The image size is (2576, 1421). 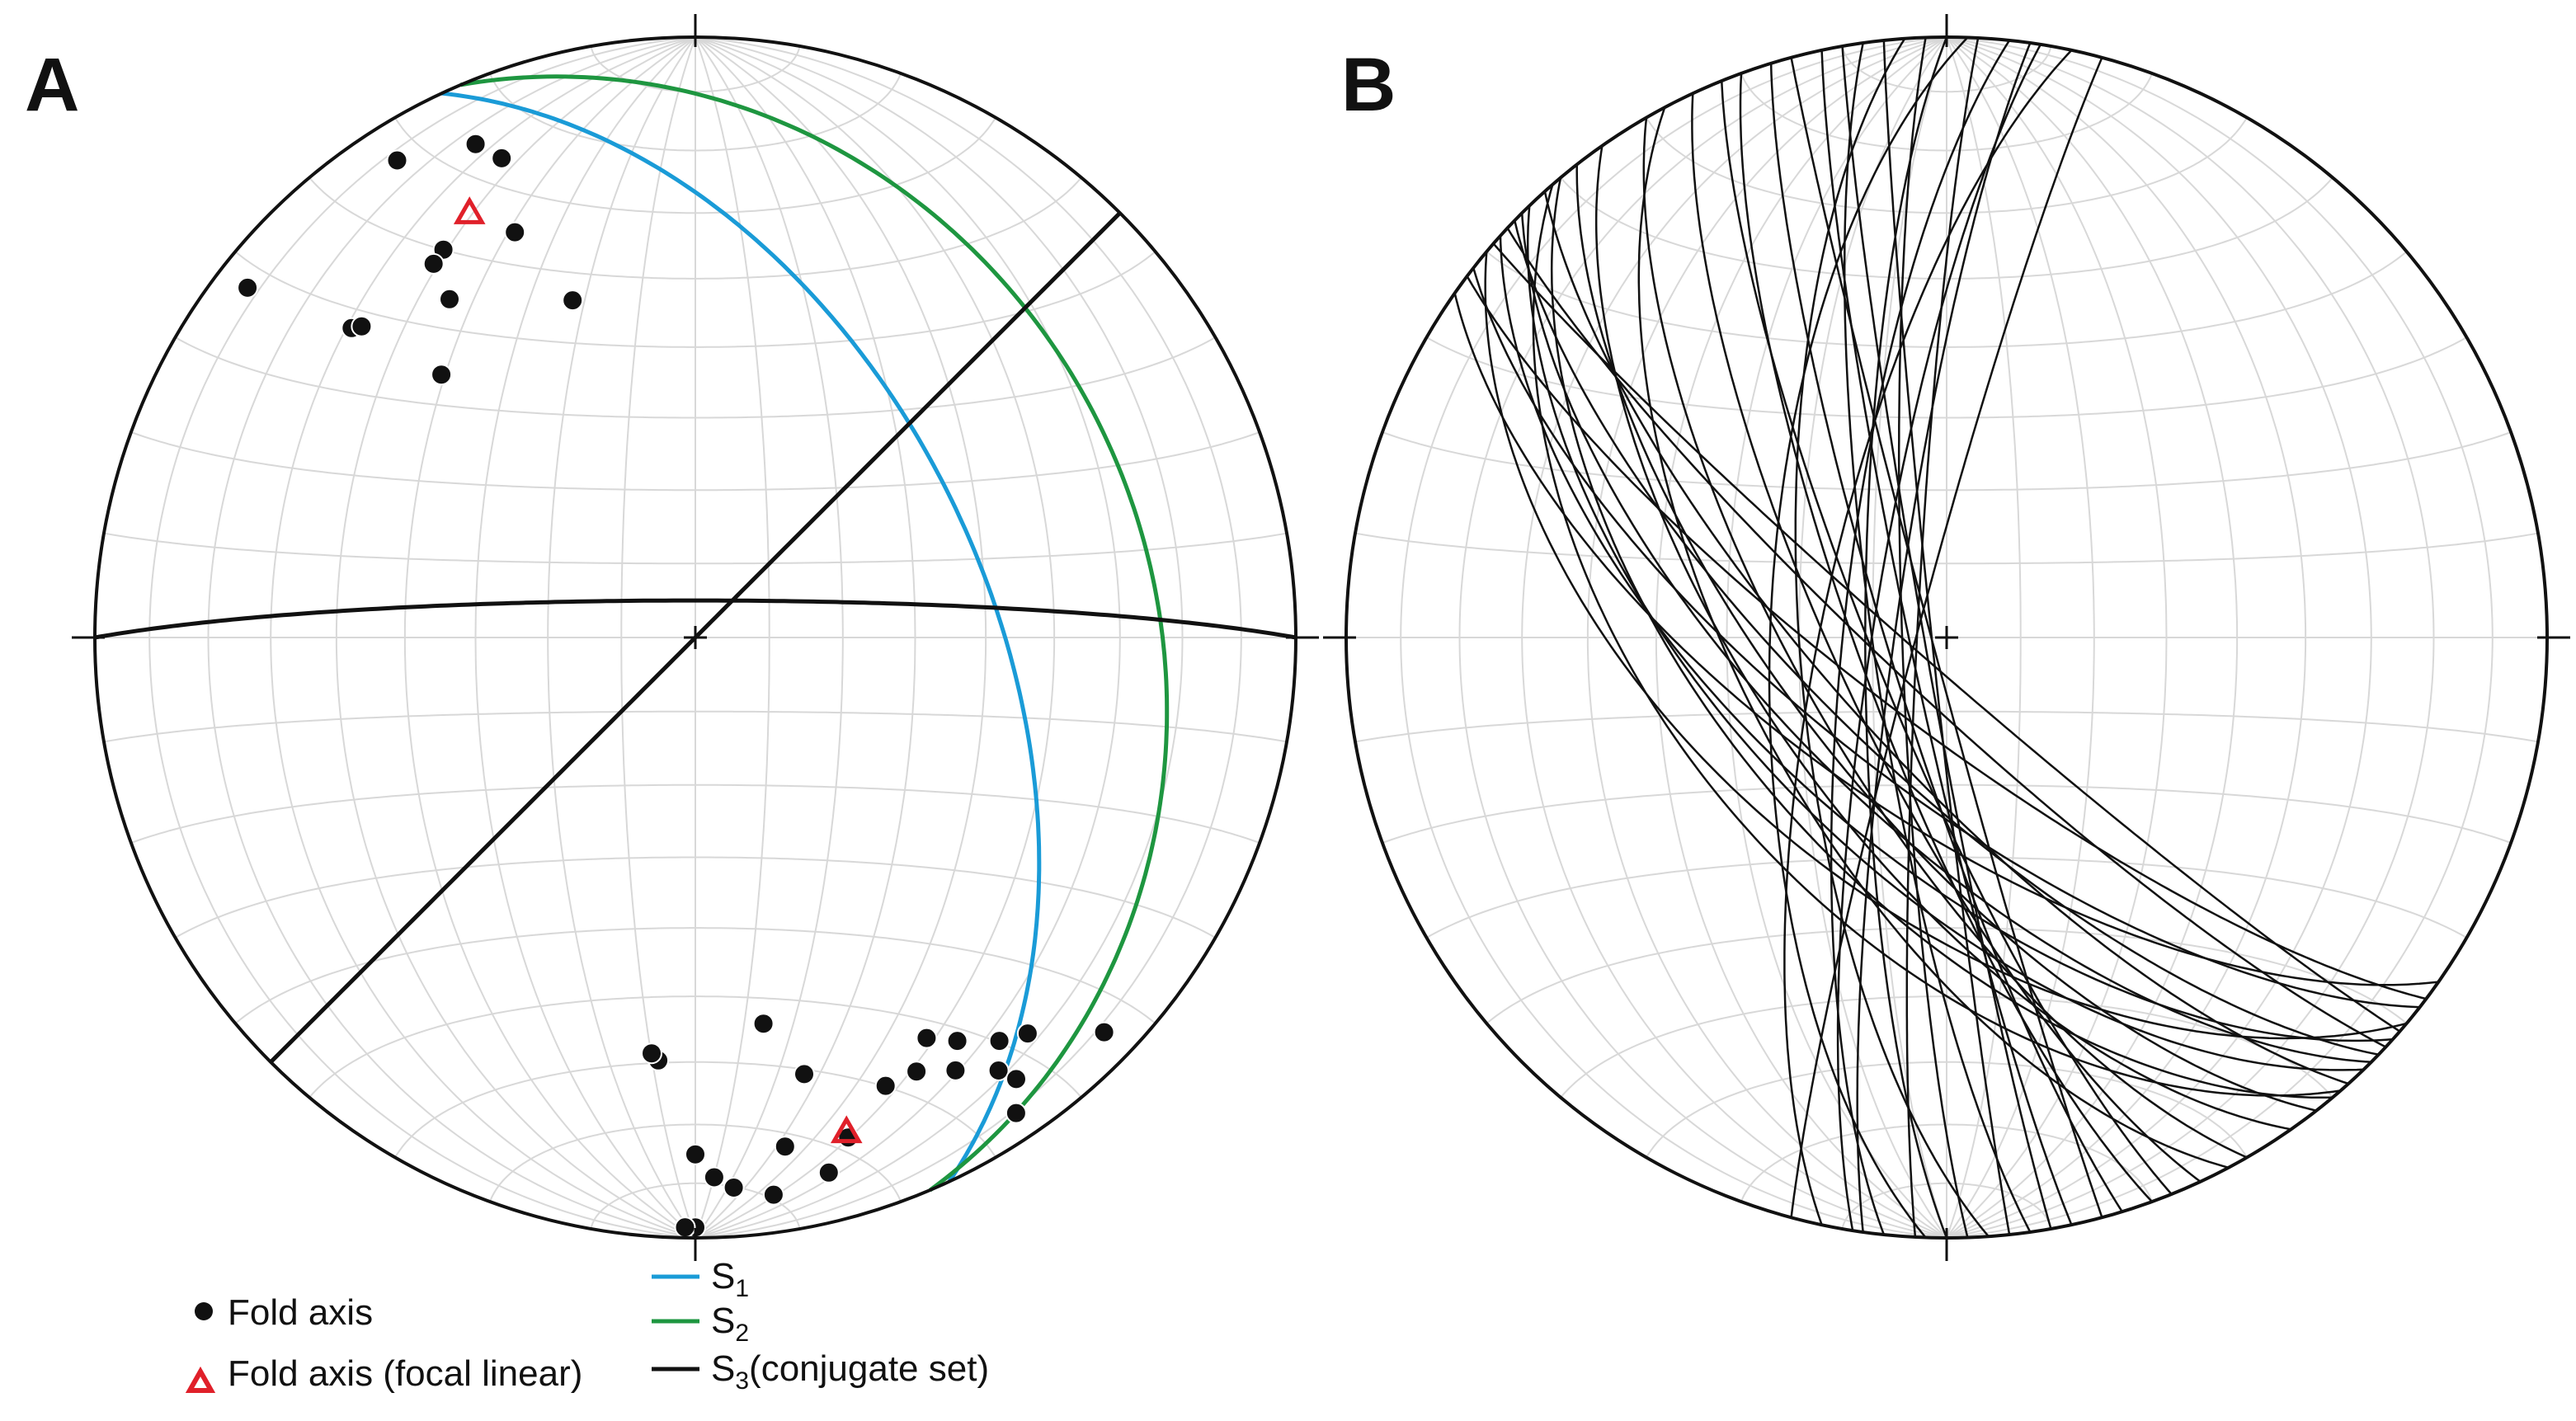 I want to click on legend-s1-label: S1, so click(x=730, y=1279).